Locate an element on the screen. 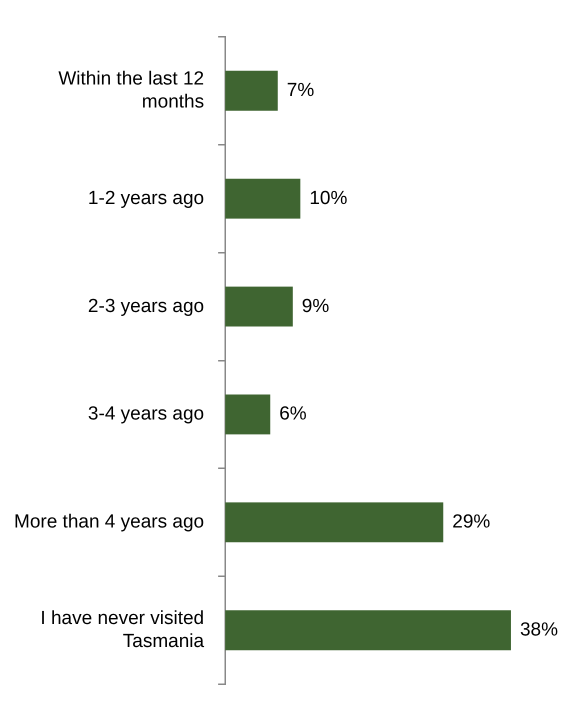 Image resolution: width=578 pixels, height=721 pixels. y-tick-label: I have never visited Tasmania is located at coordinates (122, 630).